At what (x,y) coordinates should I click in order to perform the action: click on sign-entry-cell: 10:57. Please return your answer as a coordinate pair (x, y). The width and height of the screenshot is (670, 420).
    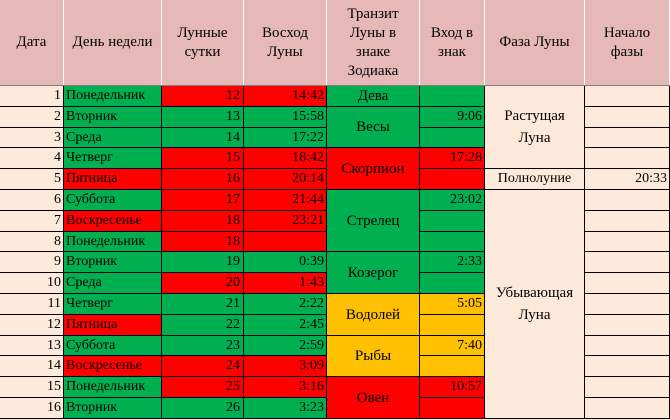
    Looking at the image, I should click on (452, 387).